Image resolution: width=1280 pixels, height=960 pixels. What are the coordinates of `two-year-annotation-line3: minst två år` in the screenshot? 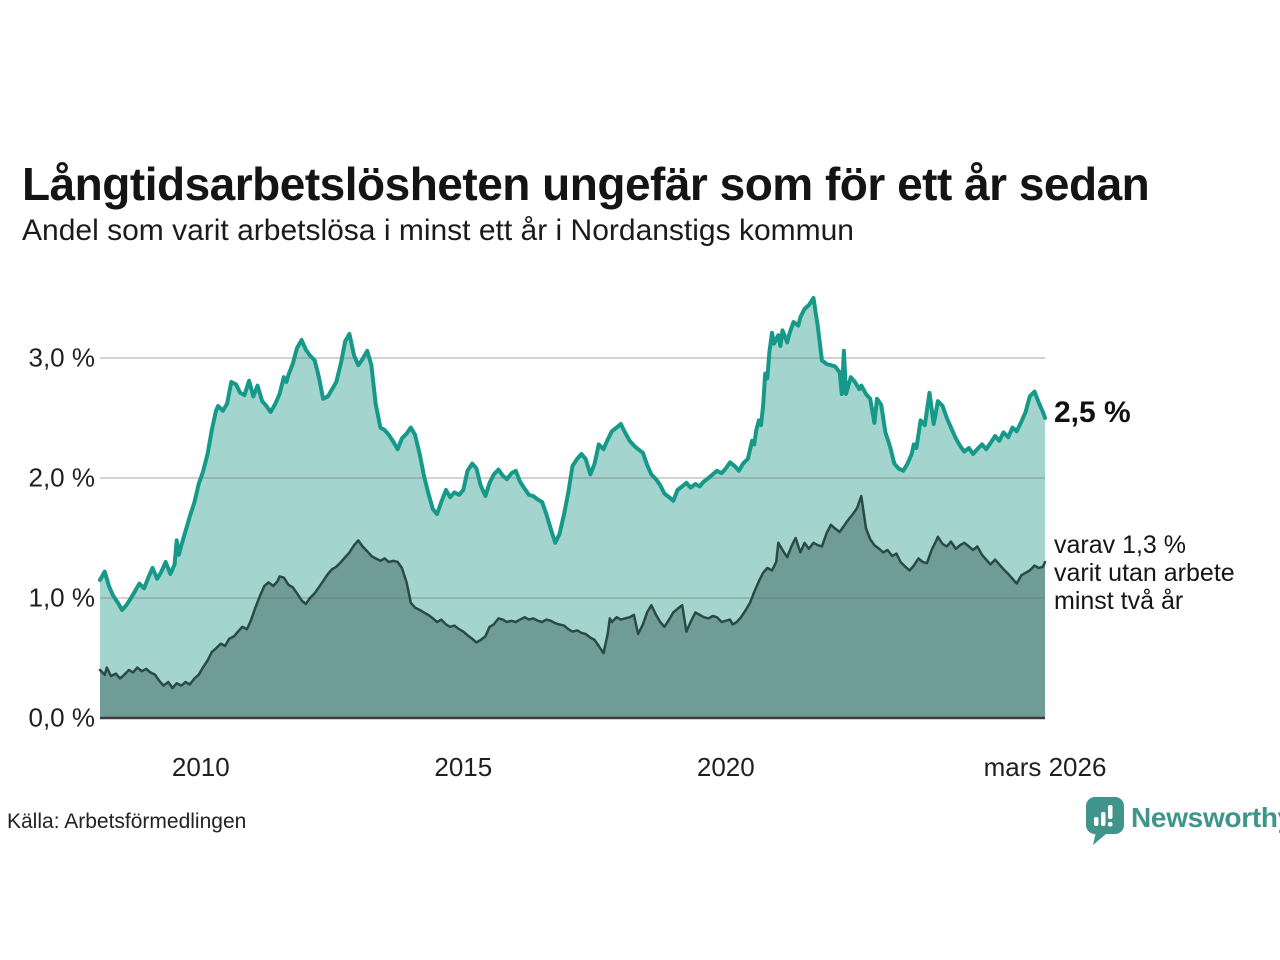 It's located at (1119, 601).